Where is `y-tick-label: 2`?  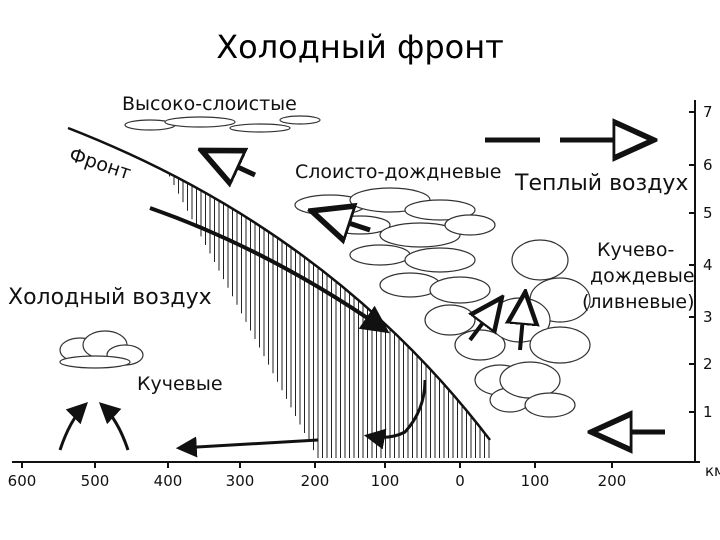 y-tick-label: 2 is located at coordinates (708, 364).